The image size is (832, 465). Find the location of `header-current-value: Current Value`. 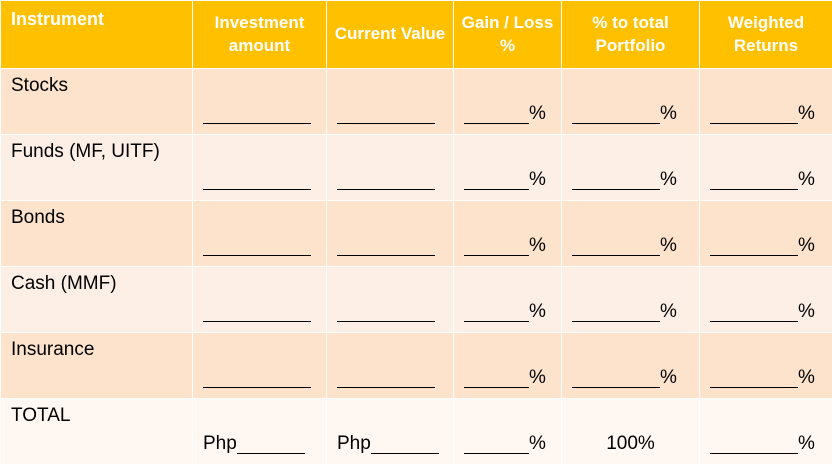

header-current-value: Current Value is located at coordinates (390, 35).